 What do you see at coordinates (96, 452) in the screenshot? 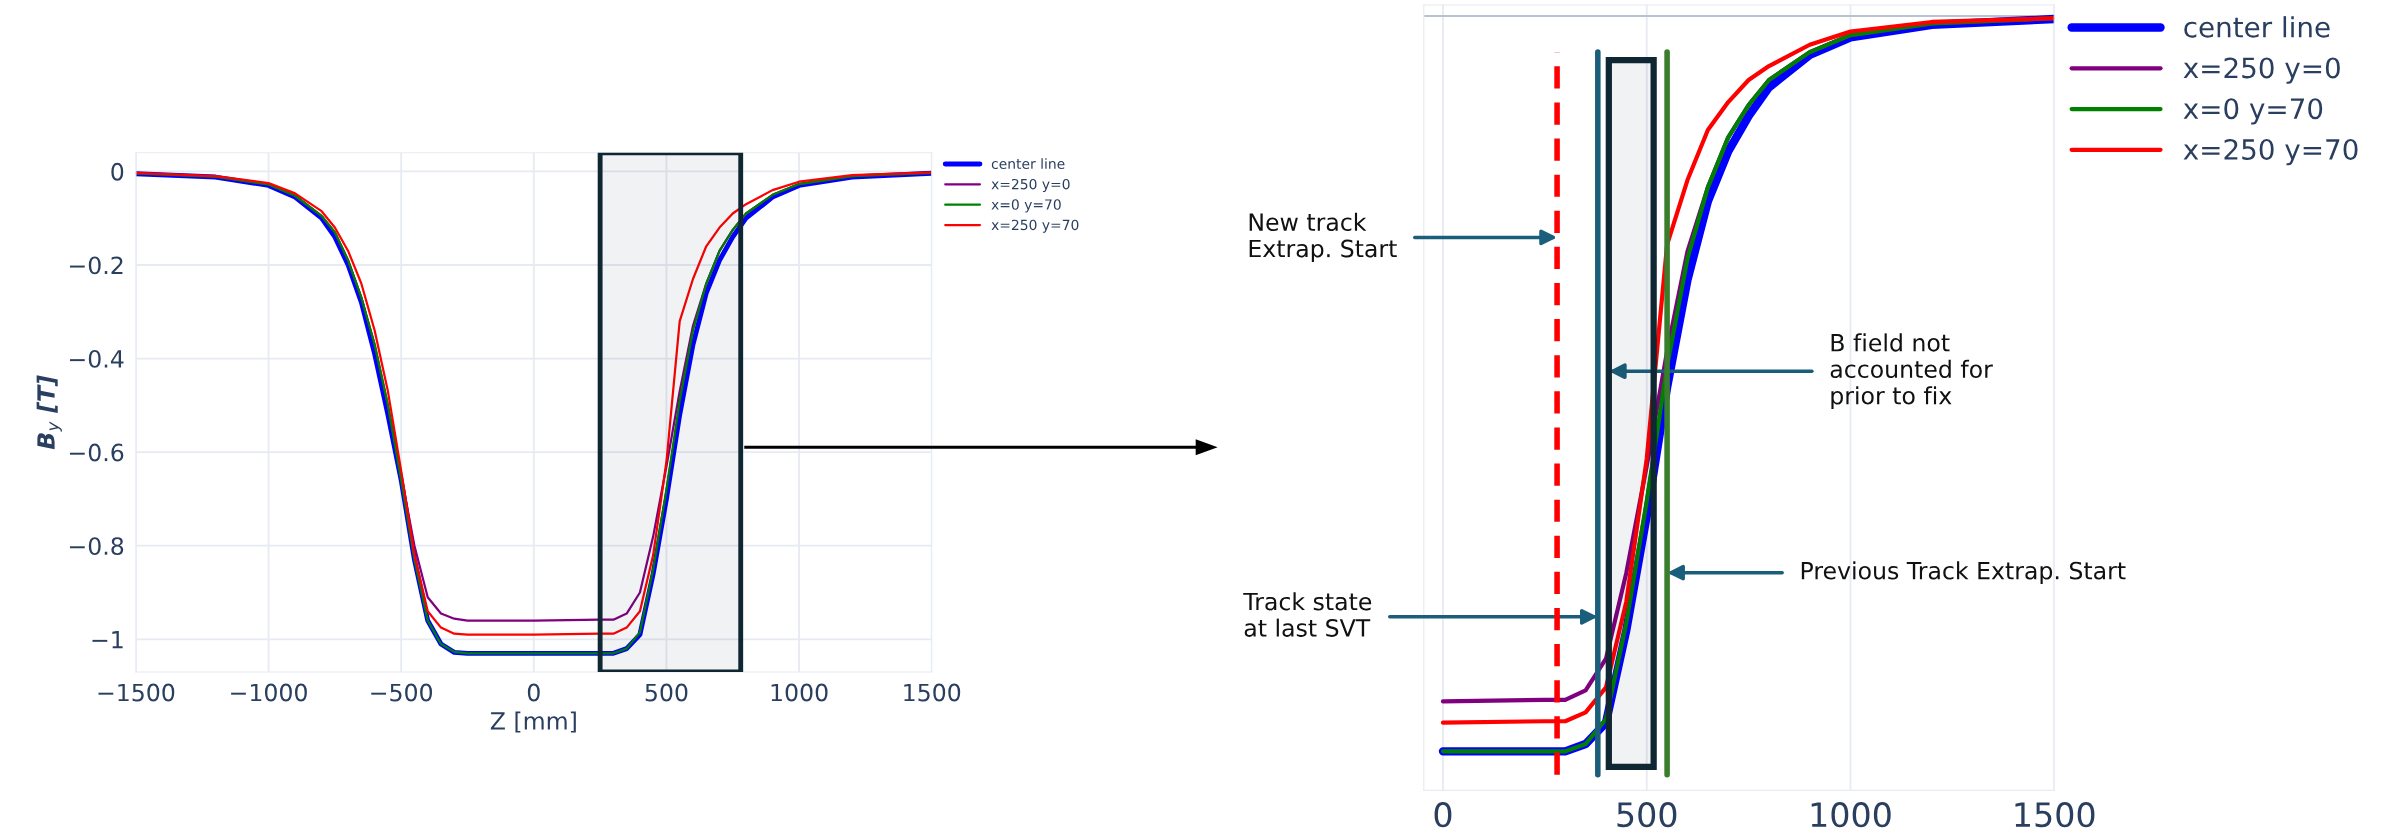
I see `y-tick-label: −0.6` at bounding box center [96, 452].